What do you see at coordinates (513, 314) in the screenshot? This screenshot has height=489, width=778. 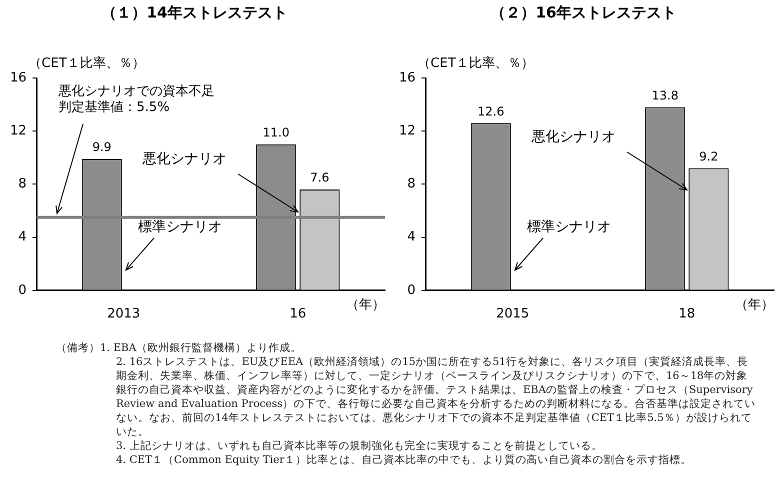 I see `x-tick-label: 2015` at bounding box center [513, 314].